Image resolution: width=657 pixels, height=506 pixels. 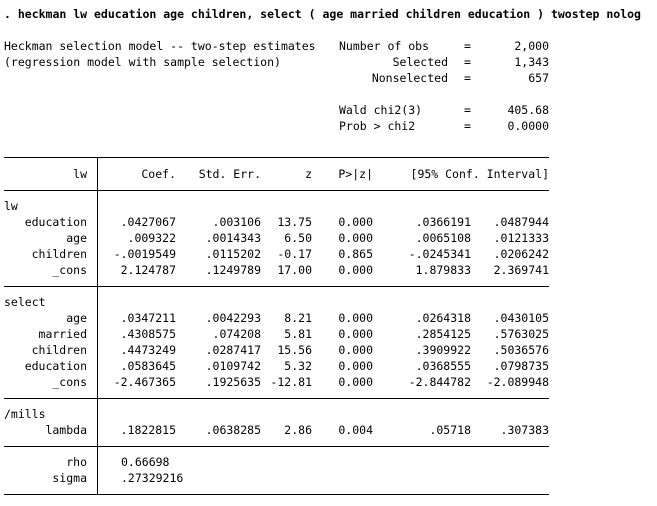 What do you see at coordinates (294, 222) in the screenshot?
I see `cell-z: 13.75` at bounding box center [294, 222].